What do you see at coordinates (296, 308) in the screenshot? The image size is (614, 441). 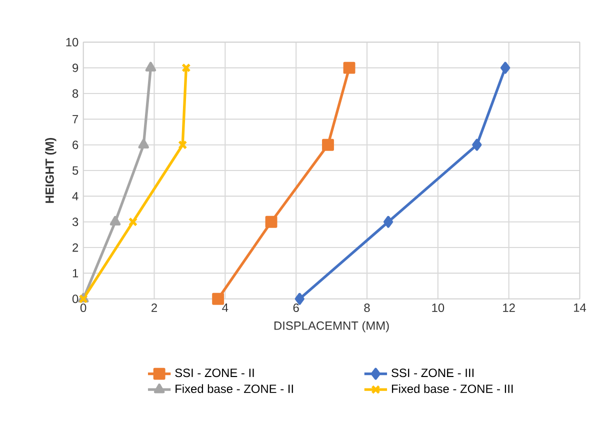 I see `x-tick-label: 6` at bounding box center [296, 308].